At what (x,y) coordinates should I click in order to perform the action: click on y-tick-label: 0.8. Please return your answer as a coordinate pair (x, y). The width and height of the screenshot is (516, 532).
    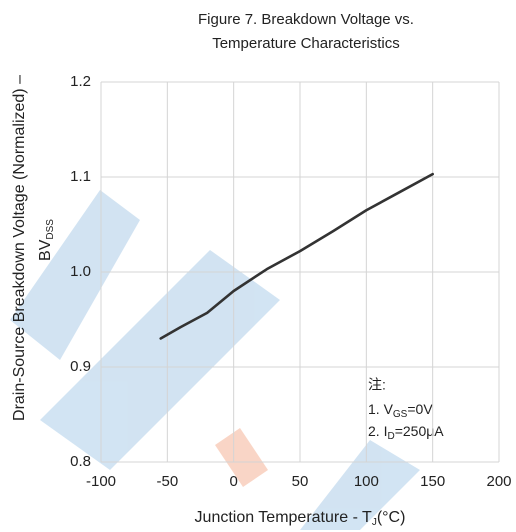
    Looking at the image, I should click on (80, 461).